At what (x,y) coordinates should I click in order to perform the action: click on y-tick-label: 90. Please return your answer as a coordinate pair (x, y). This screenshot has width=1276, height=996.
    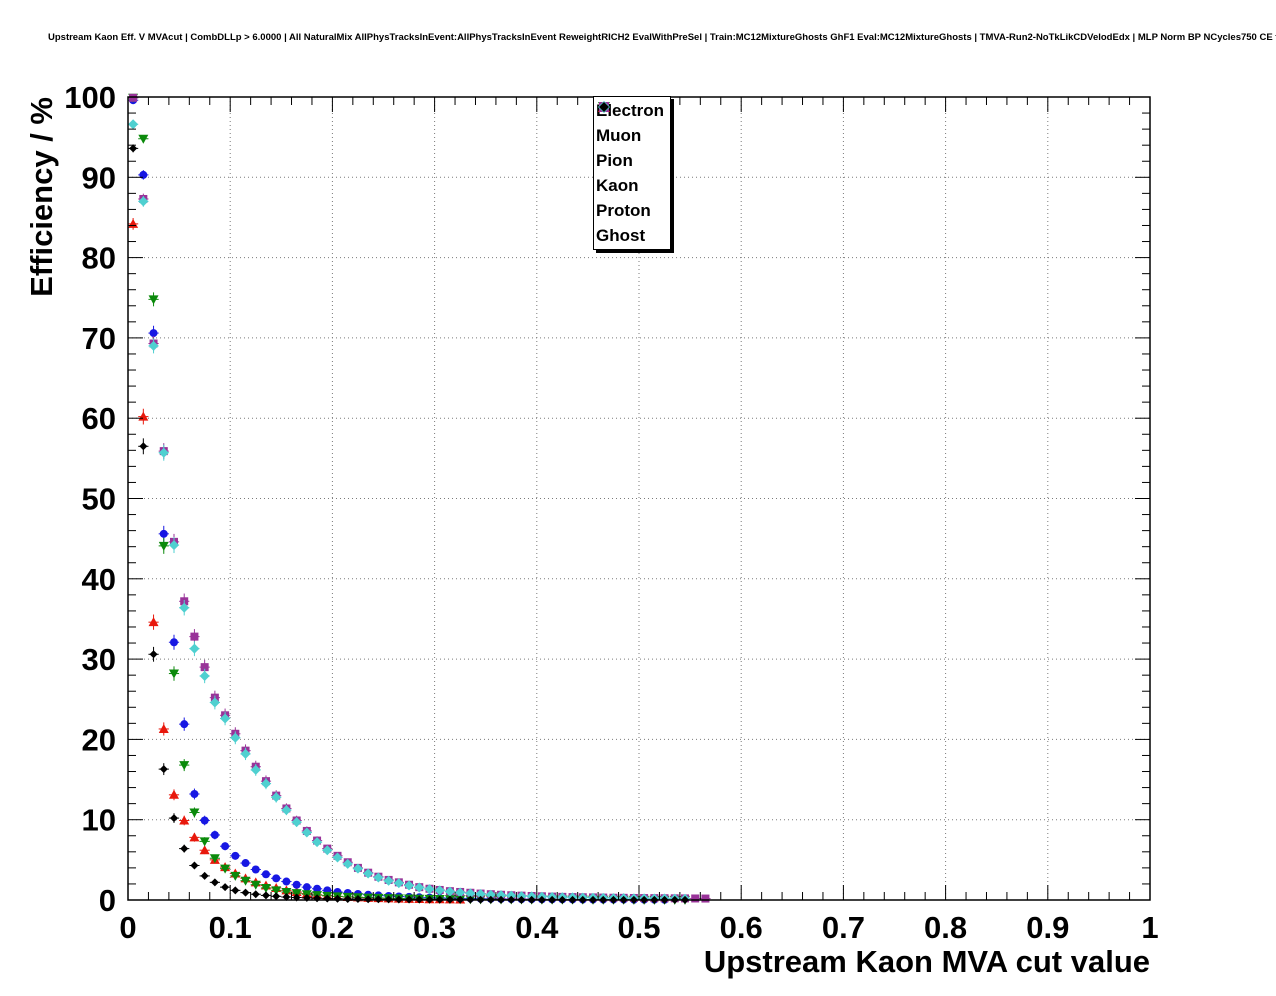
    Looking at the image, I should click on (99, 177).